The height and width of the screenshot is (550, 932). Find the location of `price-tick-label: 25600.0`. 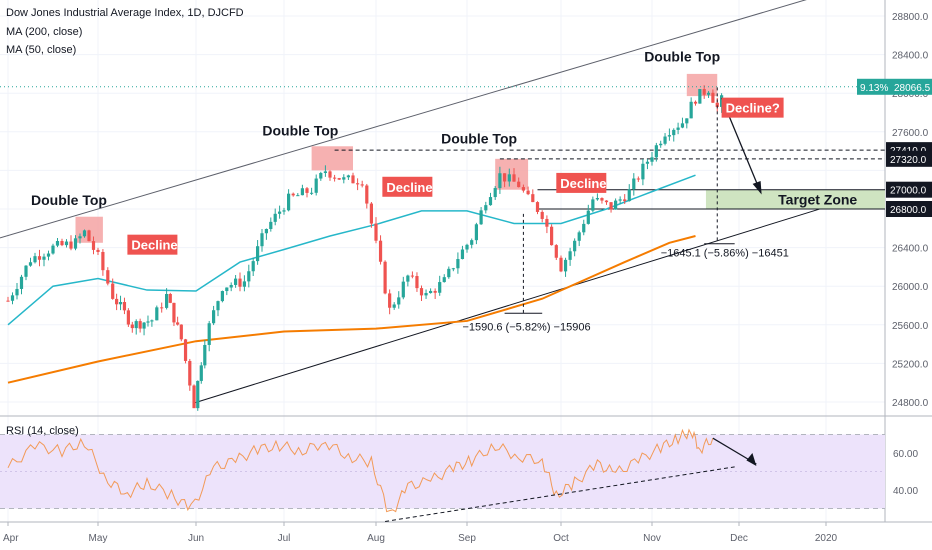

price-tick-label: 25600.0 is located at coordinates (910, 326).